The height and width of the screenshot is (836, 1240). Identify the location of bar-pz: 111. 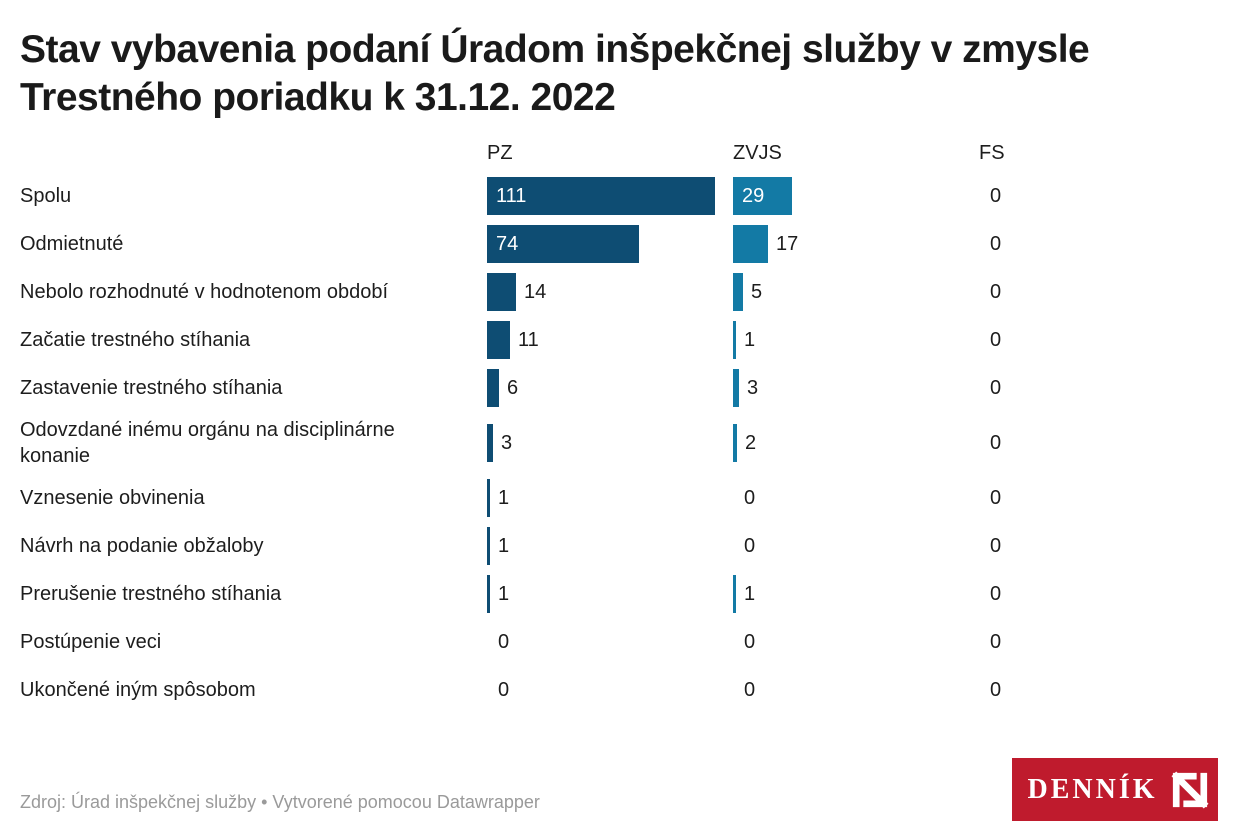
(601, 196).